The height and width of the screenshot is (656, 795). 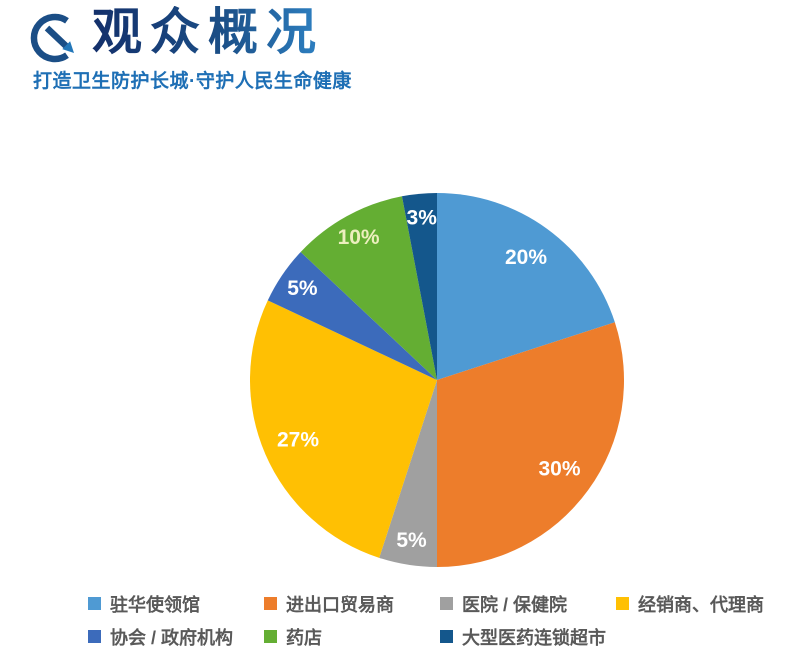 I want to click on legend-label: 医院 / 保健院, so click(x=515, y=604).